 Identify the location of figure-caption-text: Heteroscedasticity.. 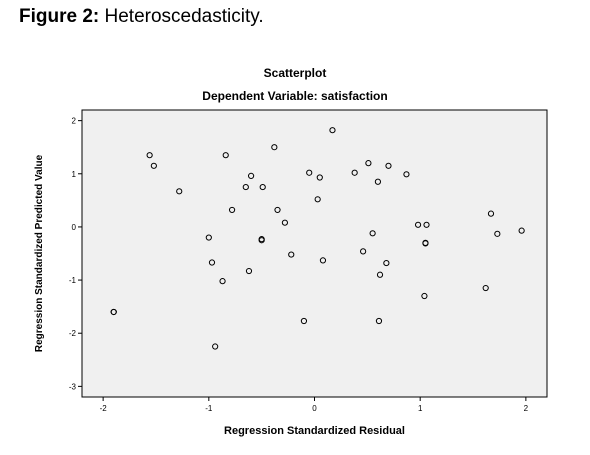
(184, 16).